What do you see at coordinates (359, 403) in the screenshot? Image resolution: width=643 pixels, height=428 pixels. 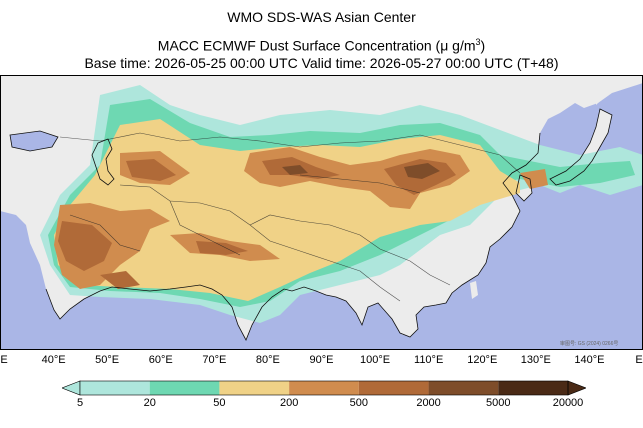 I see `colorbar-tick-label: 500` at bounding box center [359, 403].